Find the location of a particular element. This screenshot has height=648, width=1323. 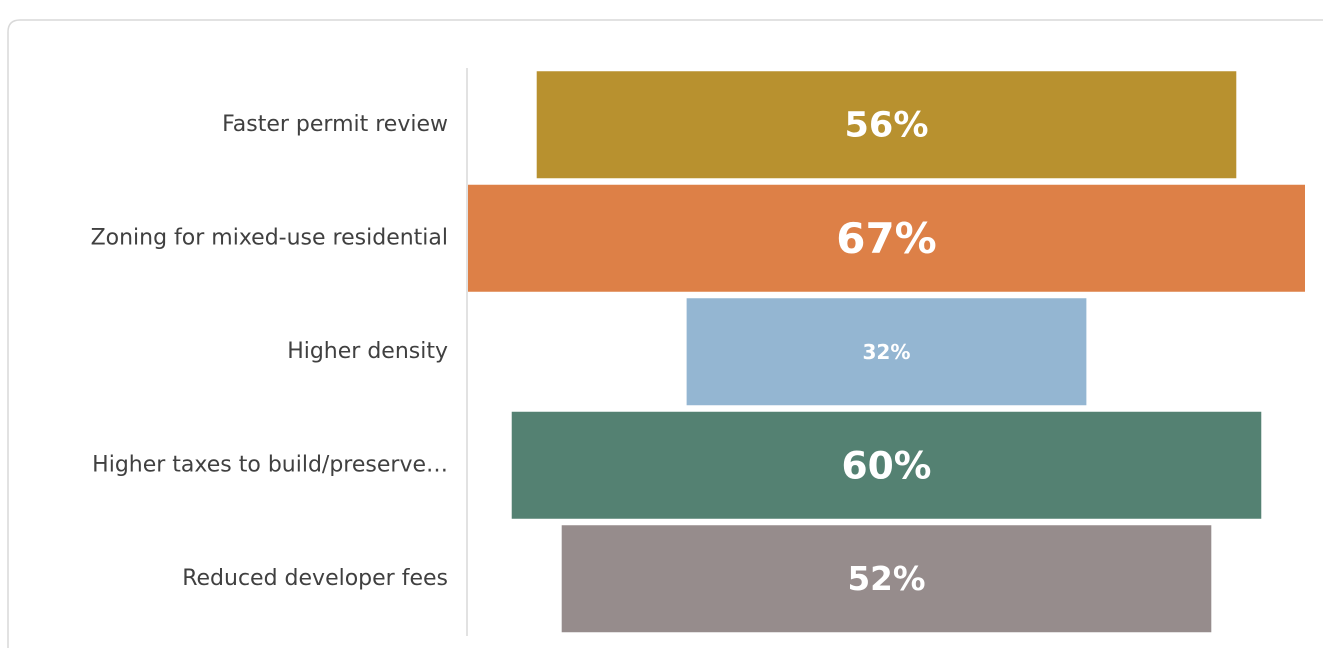

category-label: Reduced developer fees is located at coordinates (315, 578).